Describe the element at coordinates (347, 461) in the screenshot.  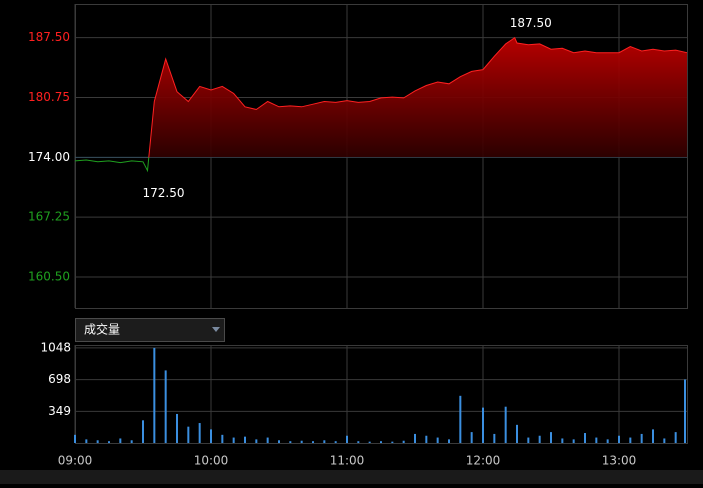
I see `x-tick-label: 11:00` at that location.